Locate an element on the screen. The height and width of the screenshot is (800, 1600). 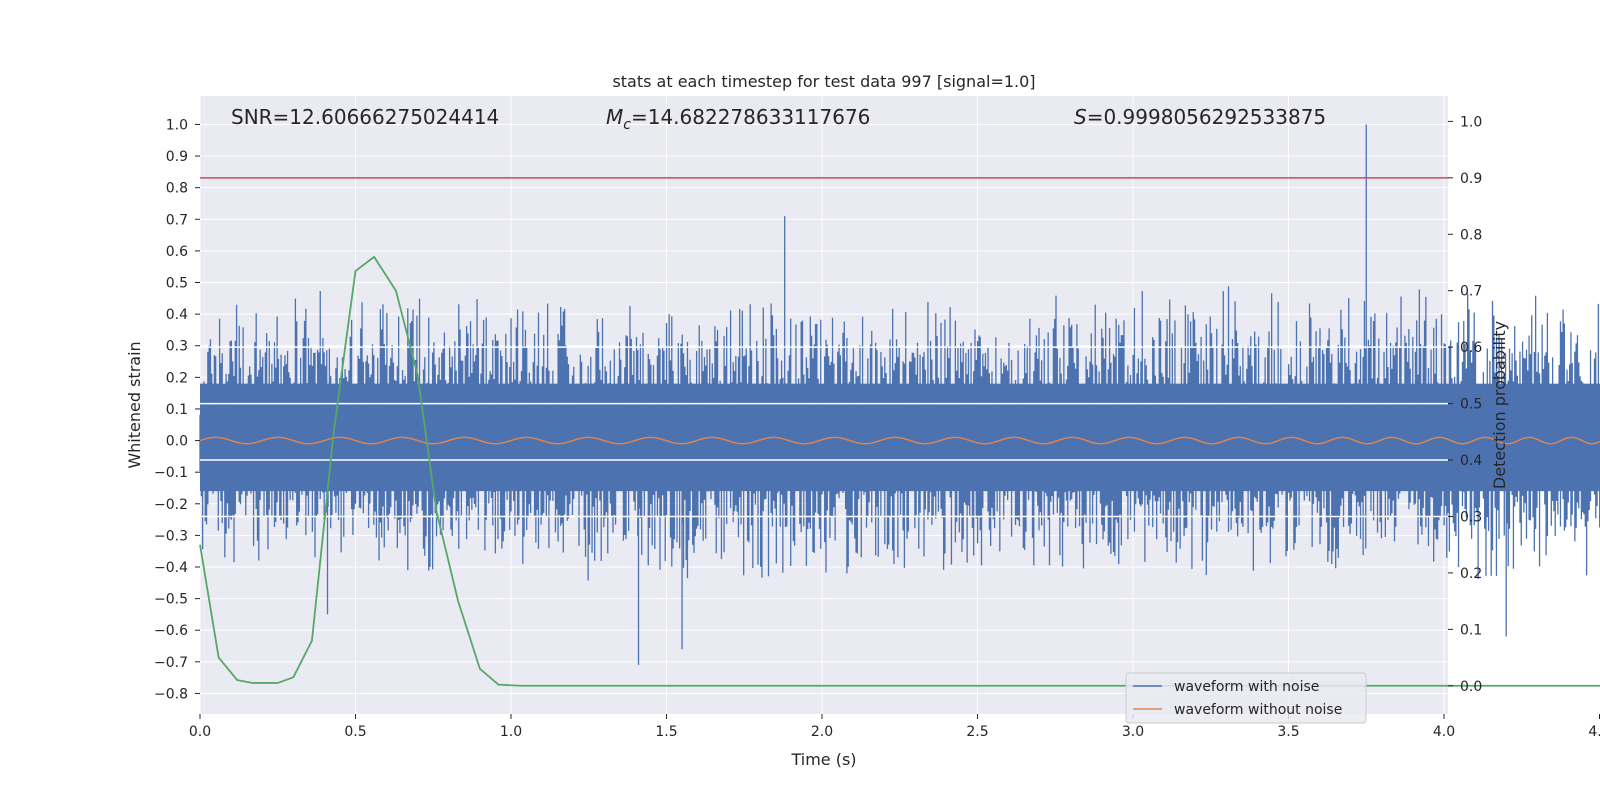
x-tick-label: 1.5 is located at coordinates (666, 732).